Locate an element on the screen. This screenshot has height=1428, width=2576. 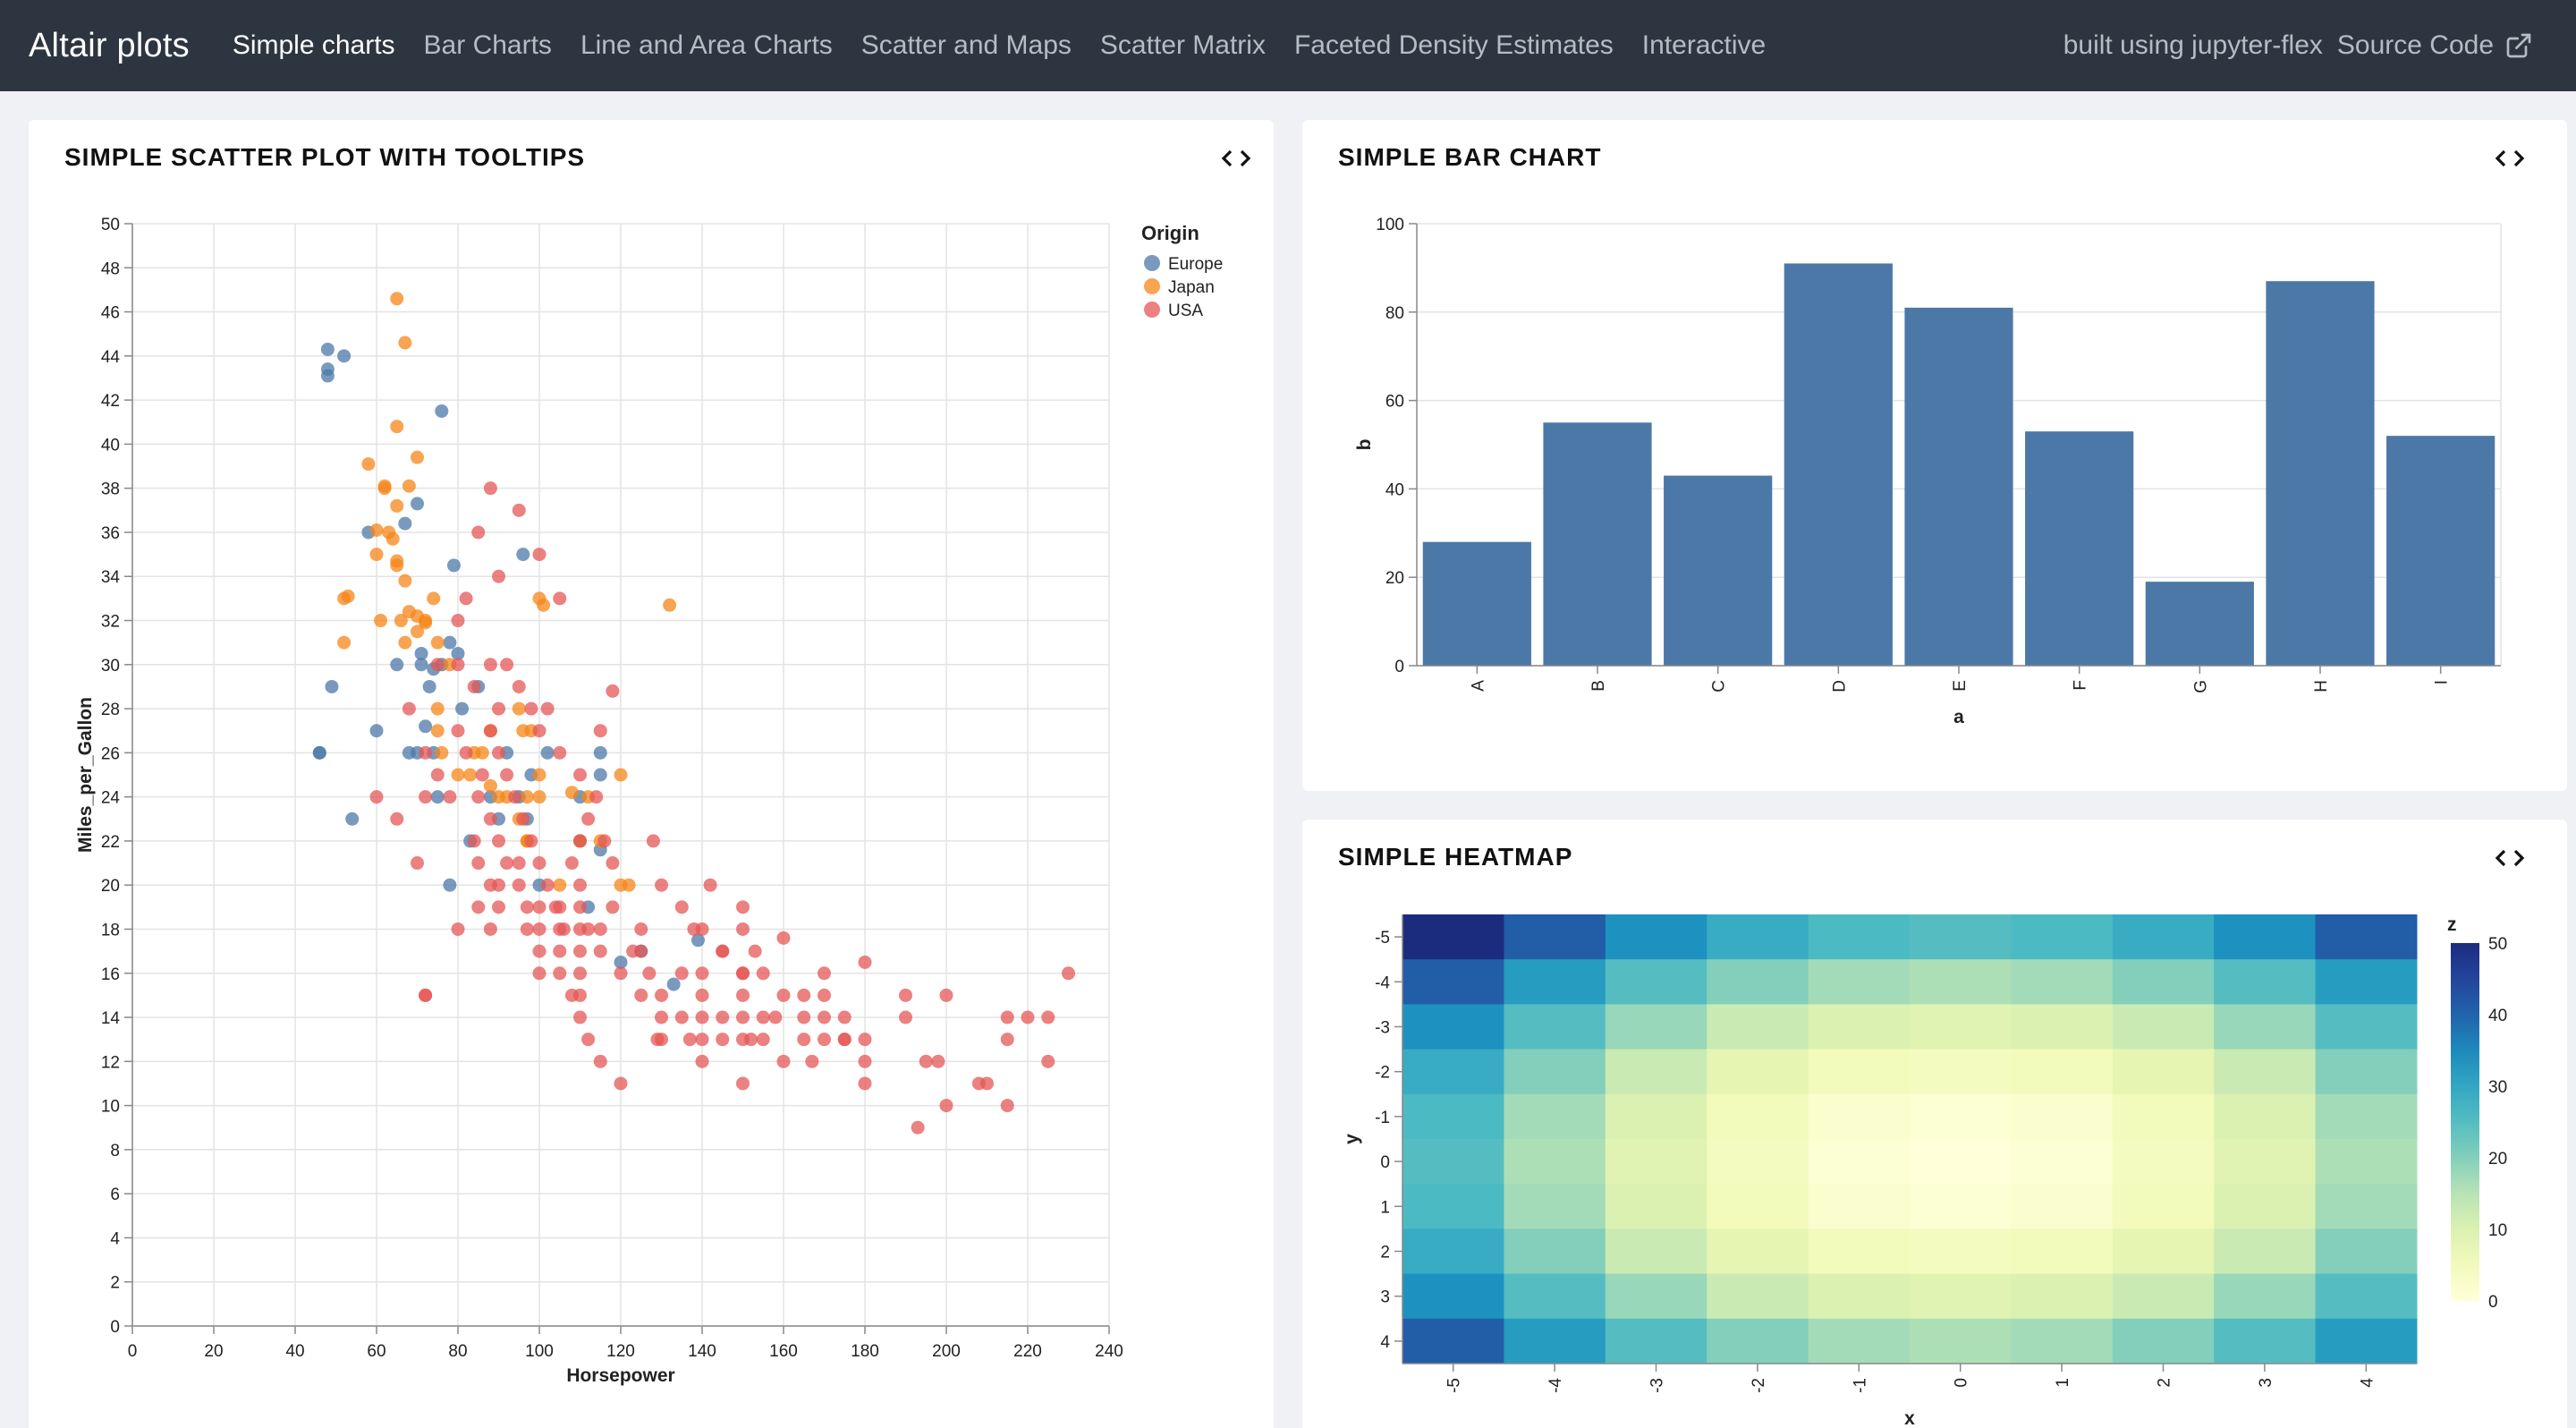
scatter-y-tick-label: 46 is located at coordinates (110, 313).